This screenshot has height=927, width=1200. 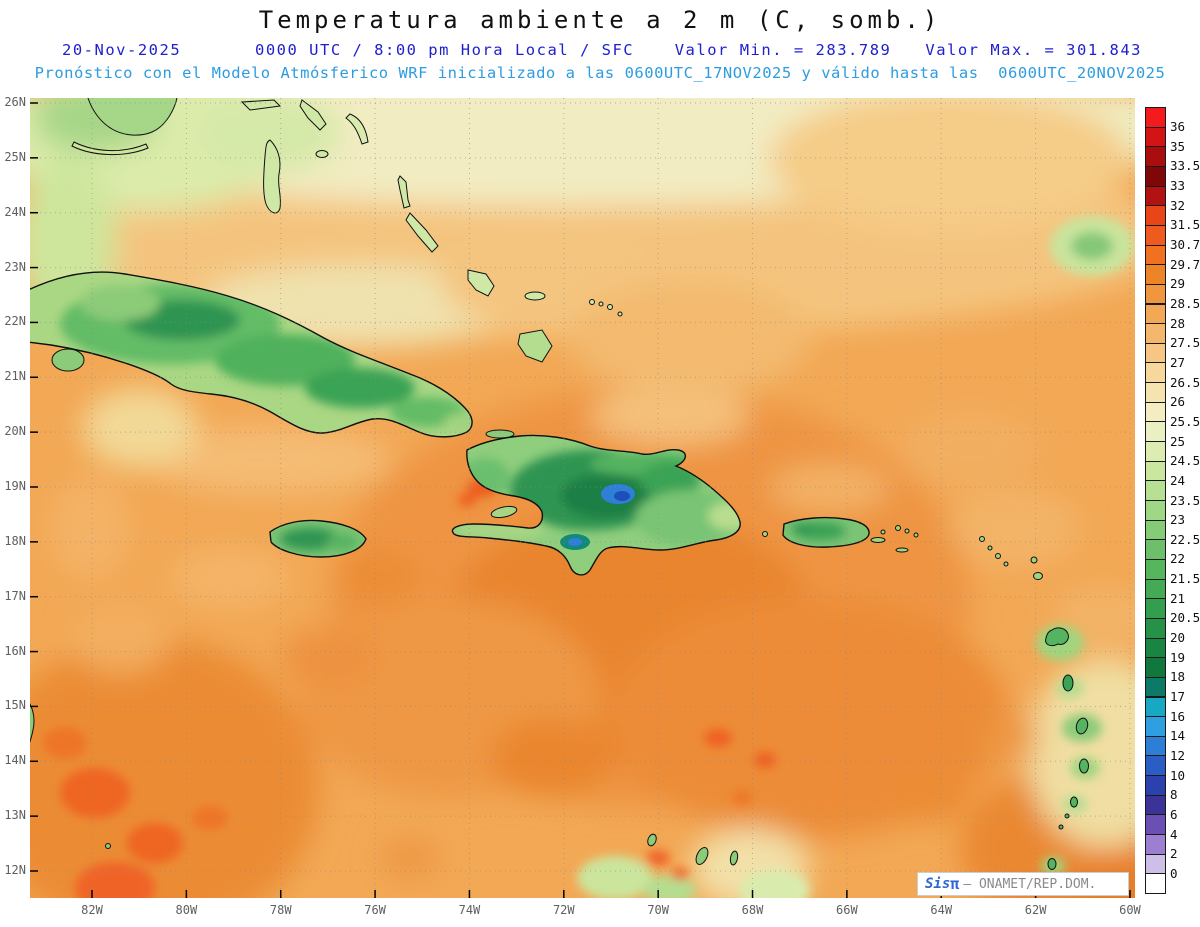 What do you see at coordinates (938, 884) in the screenshot?
I see `watermark-brand: Sis` at bounding box center [938, 884].